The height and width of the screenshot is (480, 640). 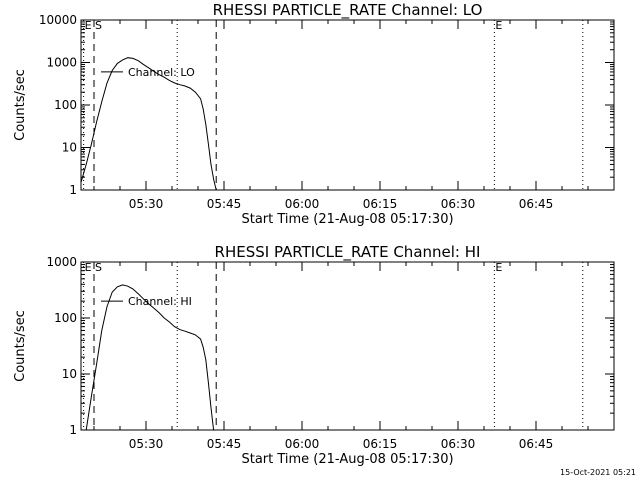 What do you see at coordinates (348, 10) in the screenshot?
I see `chart-title: RHESSI PARTICLE_RATE Channel: LO` at bounding box center [348, 10].